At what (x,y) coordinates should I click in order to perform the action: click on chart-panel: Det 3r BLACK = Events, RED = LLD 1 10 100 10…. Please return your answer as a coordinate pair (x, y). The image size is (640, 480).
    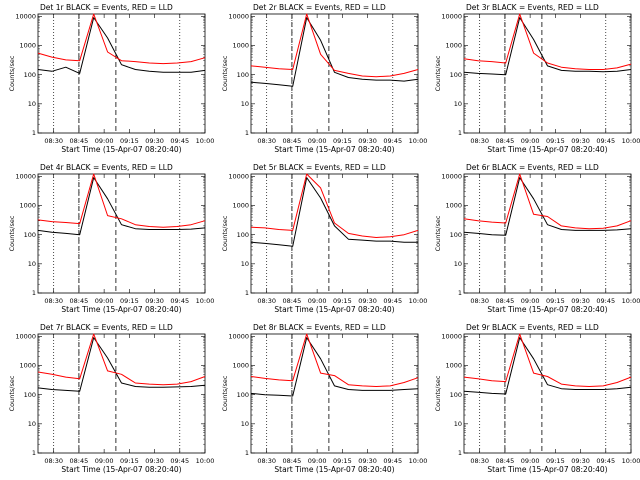
    Looking at the image, I should click on (533, 80).